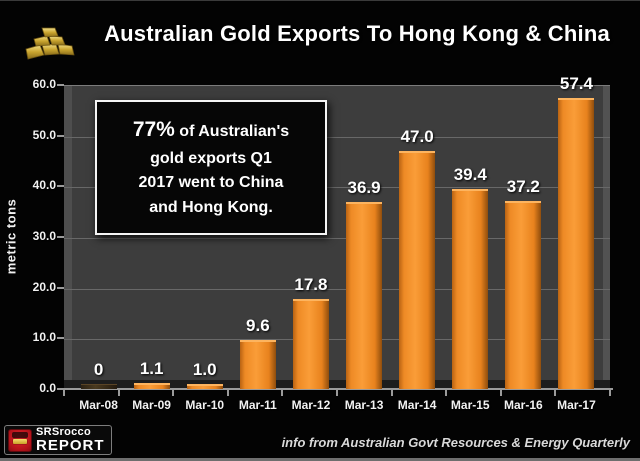 Image resolution: width=640 pixels, height=461 pixels. What do you see at coordinates (311, 284) in the screenshot?
I see `bar-value-label: 17.8` at bounding box center [311, 284].